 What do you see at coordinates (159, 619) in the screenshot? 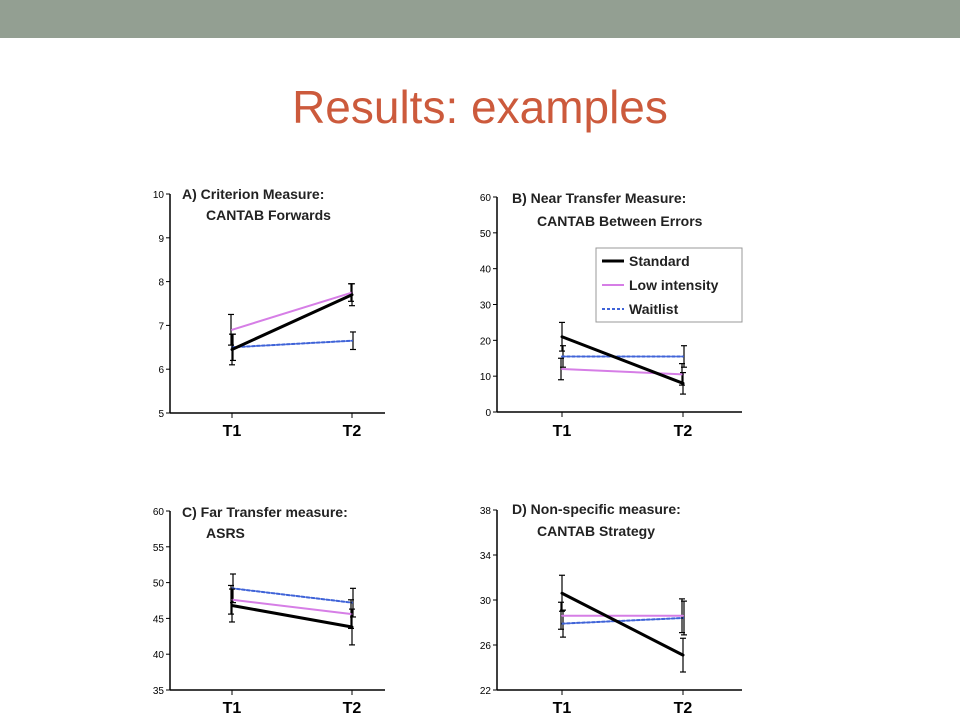
I see `y-tick-label: 45` at bounding box center [159, 619].